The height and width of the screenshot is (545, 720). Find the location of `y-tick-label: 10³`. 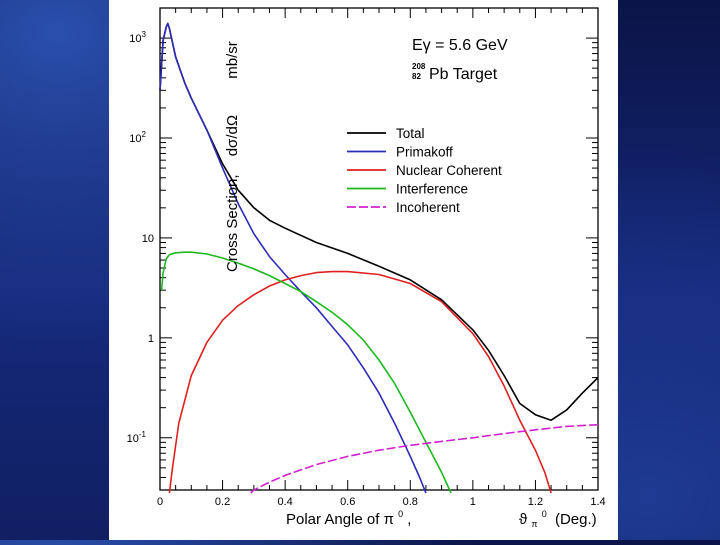

y-tick-label: 10³ is located at coordinates (137, 37).